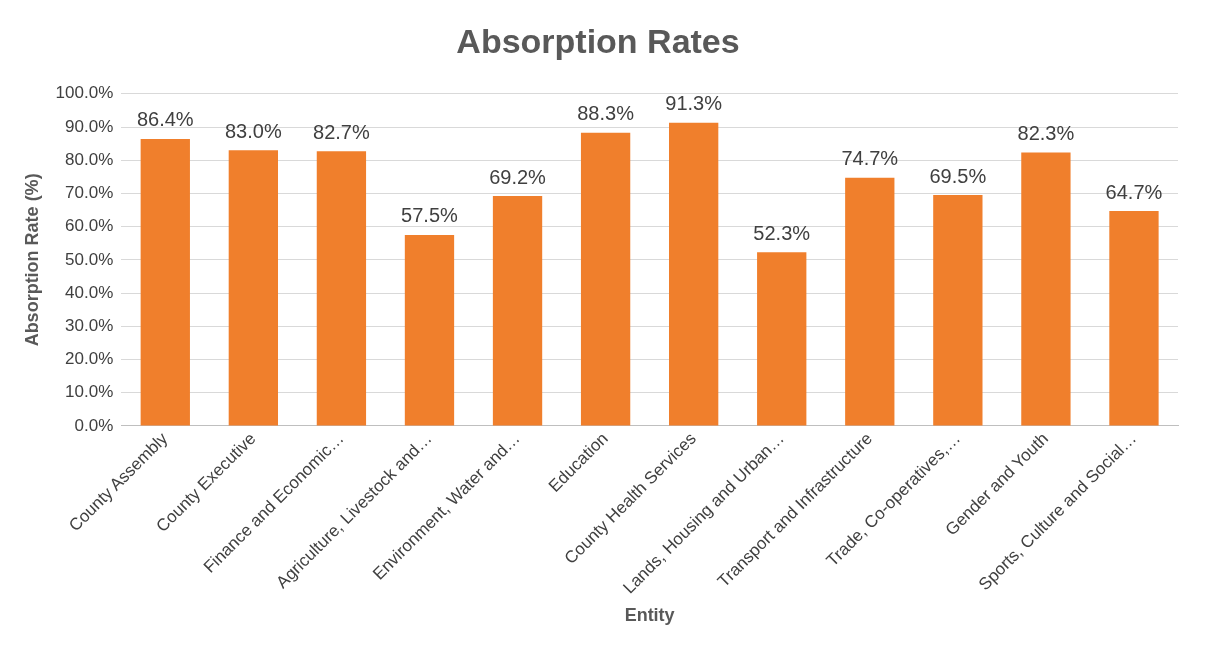 The height and width of the screenshot is (646, 1209). I want to click on data-label: 52.3%, so click(782, 232).